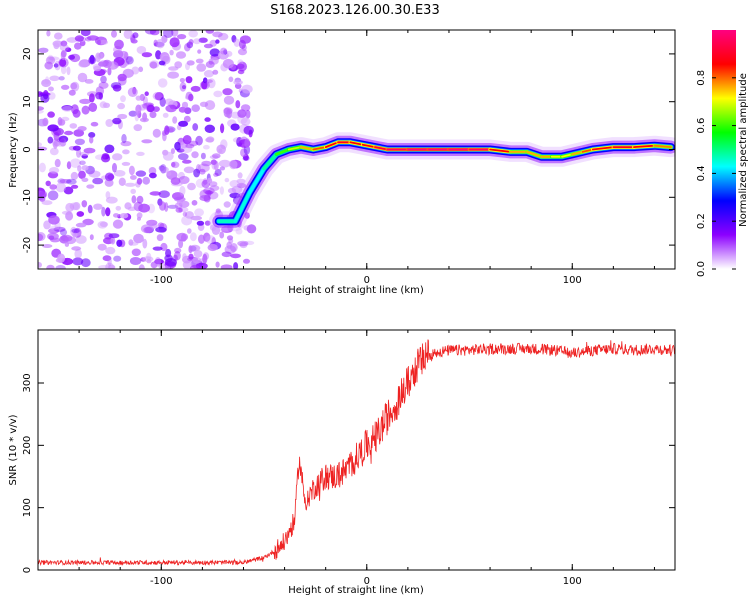 This screenshot has height=600, width=750. I want to click on snr-y-tick-label: 100, so click(27, 507).